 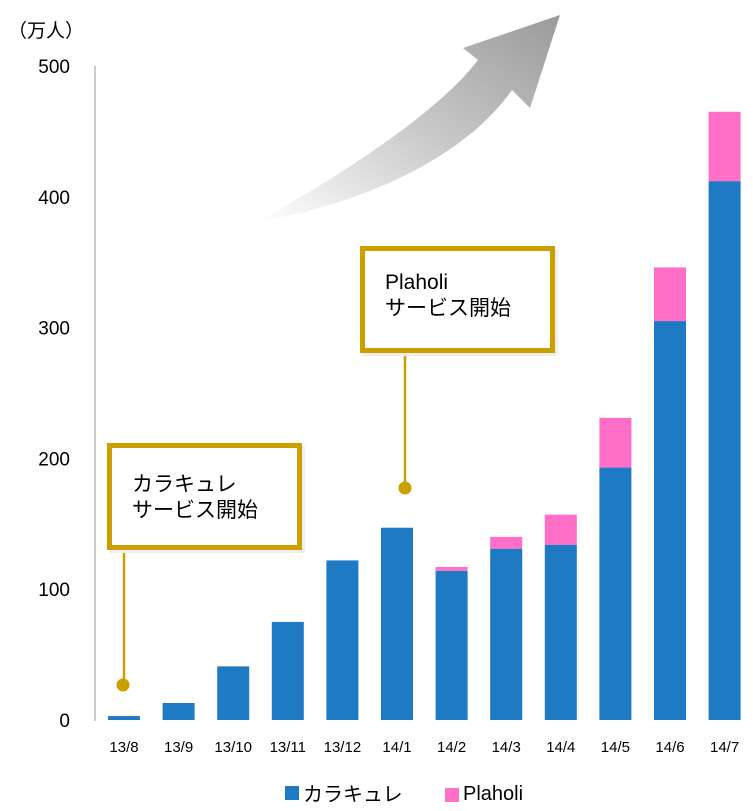 I want to click on callout-line: カラキュレ, so click(x=184, y=484).